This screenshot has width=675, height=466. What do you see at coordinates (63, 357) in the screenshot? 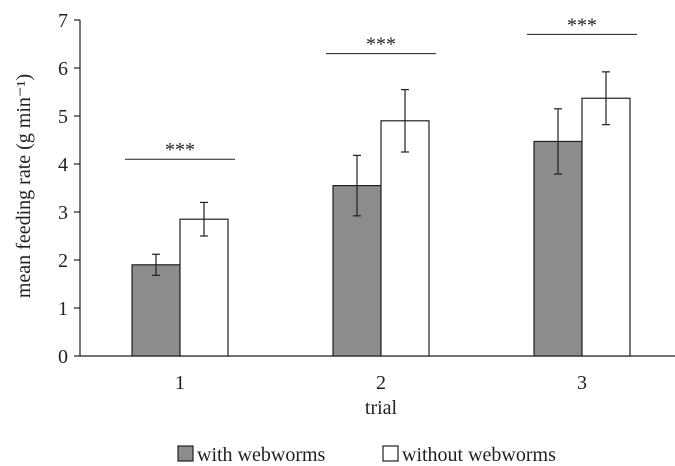
I see `y-tick-label: 0` at bounding box center [63, 357].